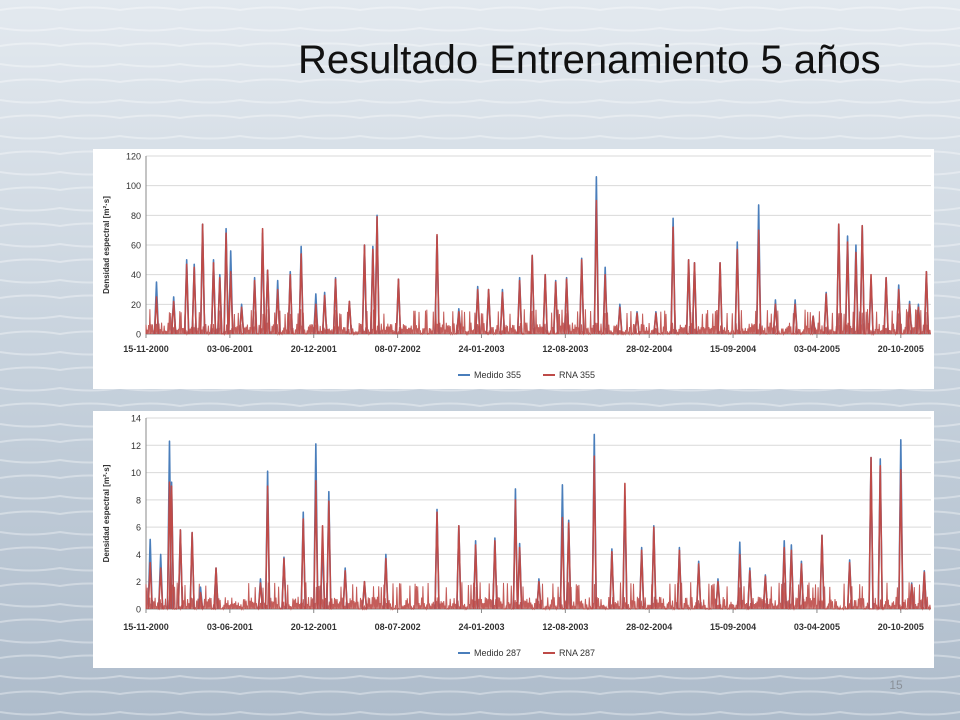 This screenshot has height=720, width=960. I want to click on y-tick-label: 12, so click(136, 446).